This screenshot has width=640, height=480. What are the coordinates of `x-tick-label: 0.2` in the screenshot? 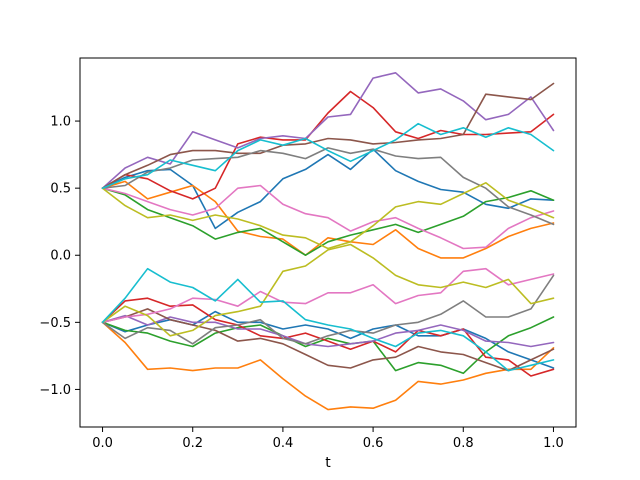 It's located at (192, 443).